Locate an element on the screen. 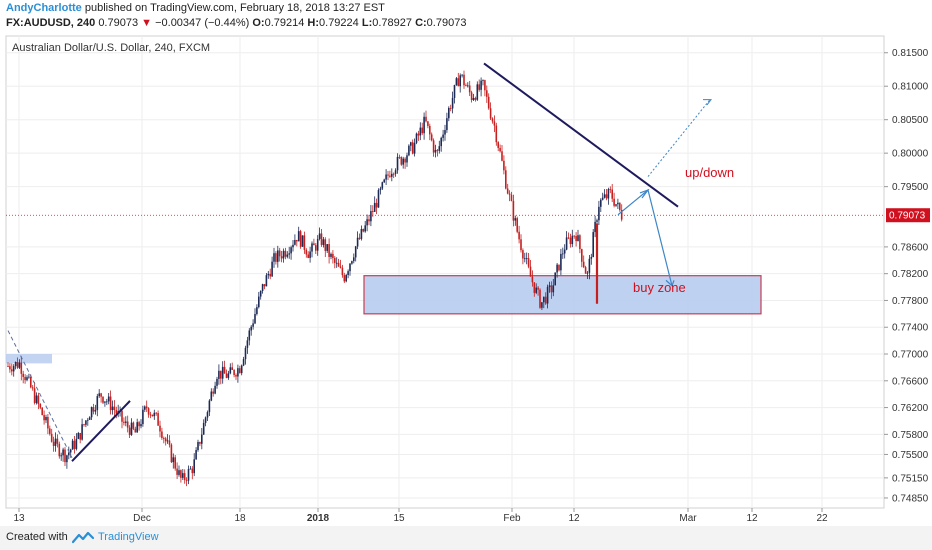  price-tick-label: 0.76600 is located at coordinates (910, 381).